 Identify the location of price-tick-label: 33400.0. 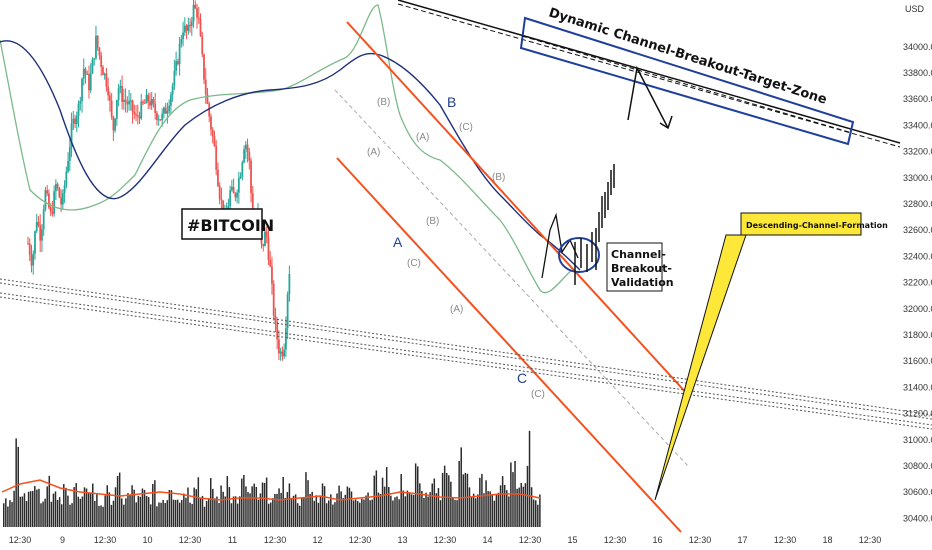
(917, 125).